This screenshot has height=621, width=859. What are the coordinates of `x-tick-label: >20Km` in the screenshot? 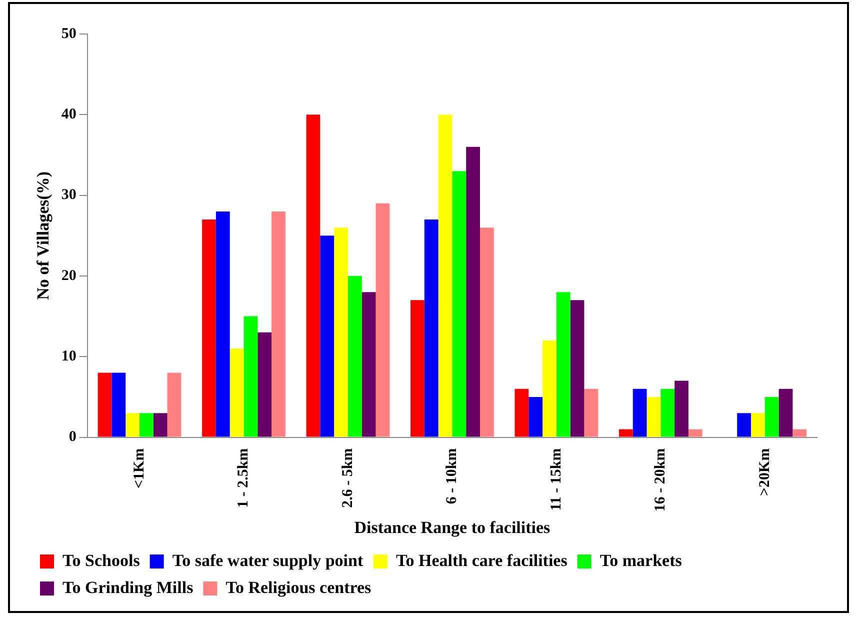 It's located at (764, 472).